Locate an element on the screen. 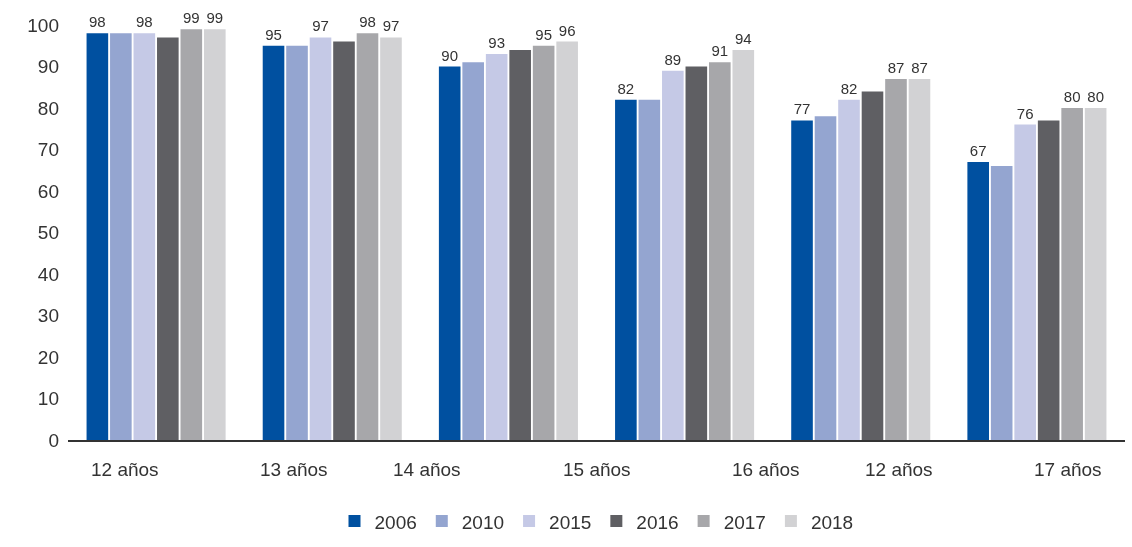 This screenshot has width=1132, height=547. text: 17 años is located at coordinates (1068, 469).